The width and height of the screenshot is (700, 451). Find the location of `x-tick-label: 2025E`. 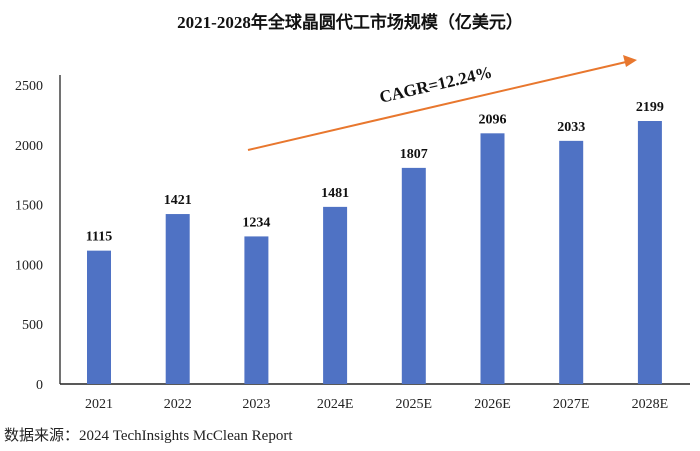

x-tick-label: 2025E is located at coordinates (414, 404).